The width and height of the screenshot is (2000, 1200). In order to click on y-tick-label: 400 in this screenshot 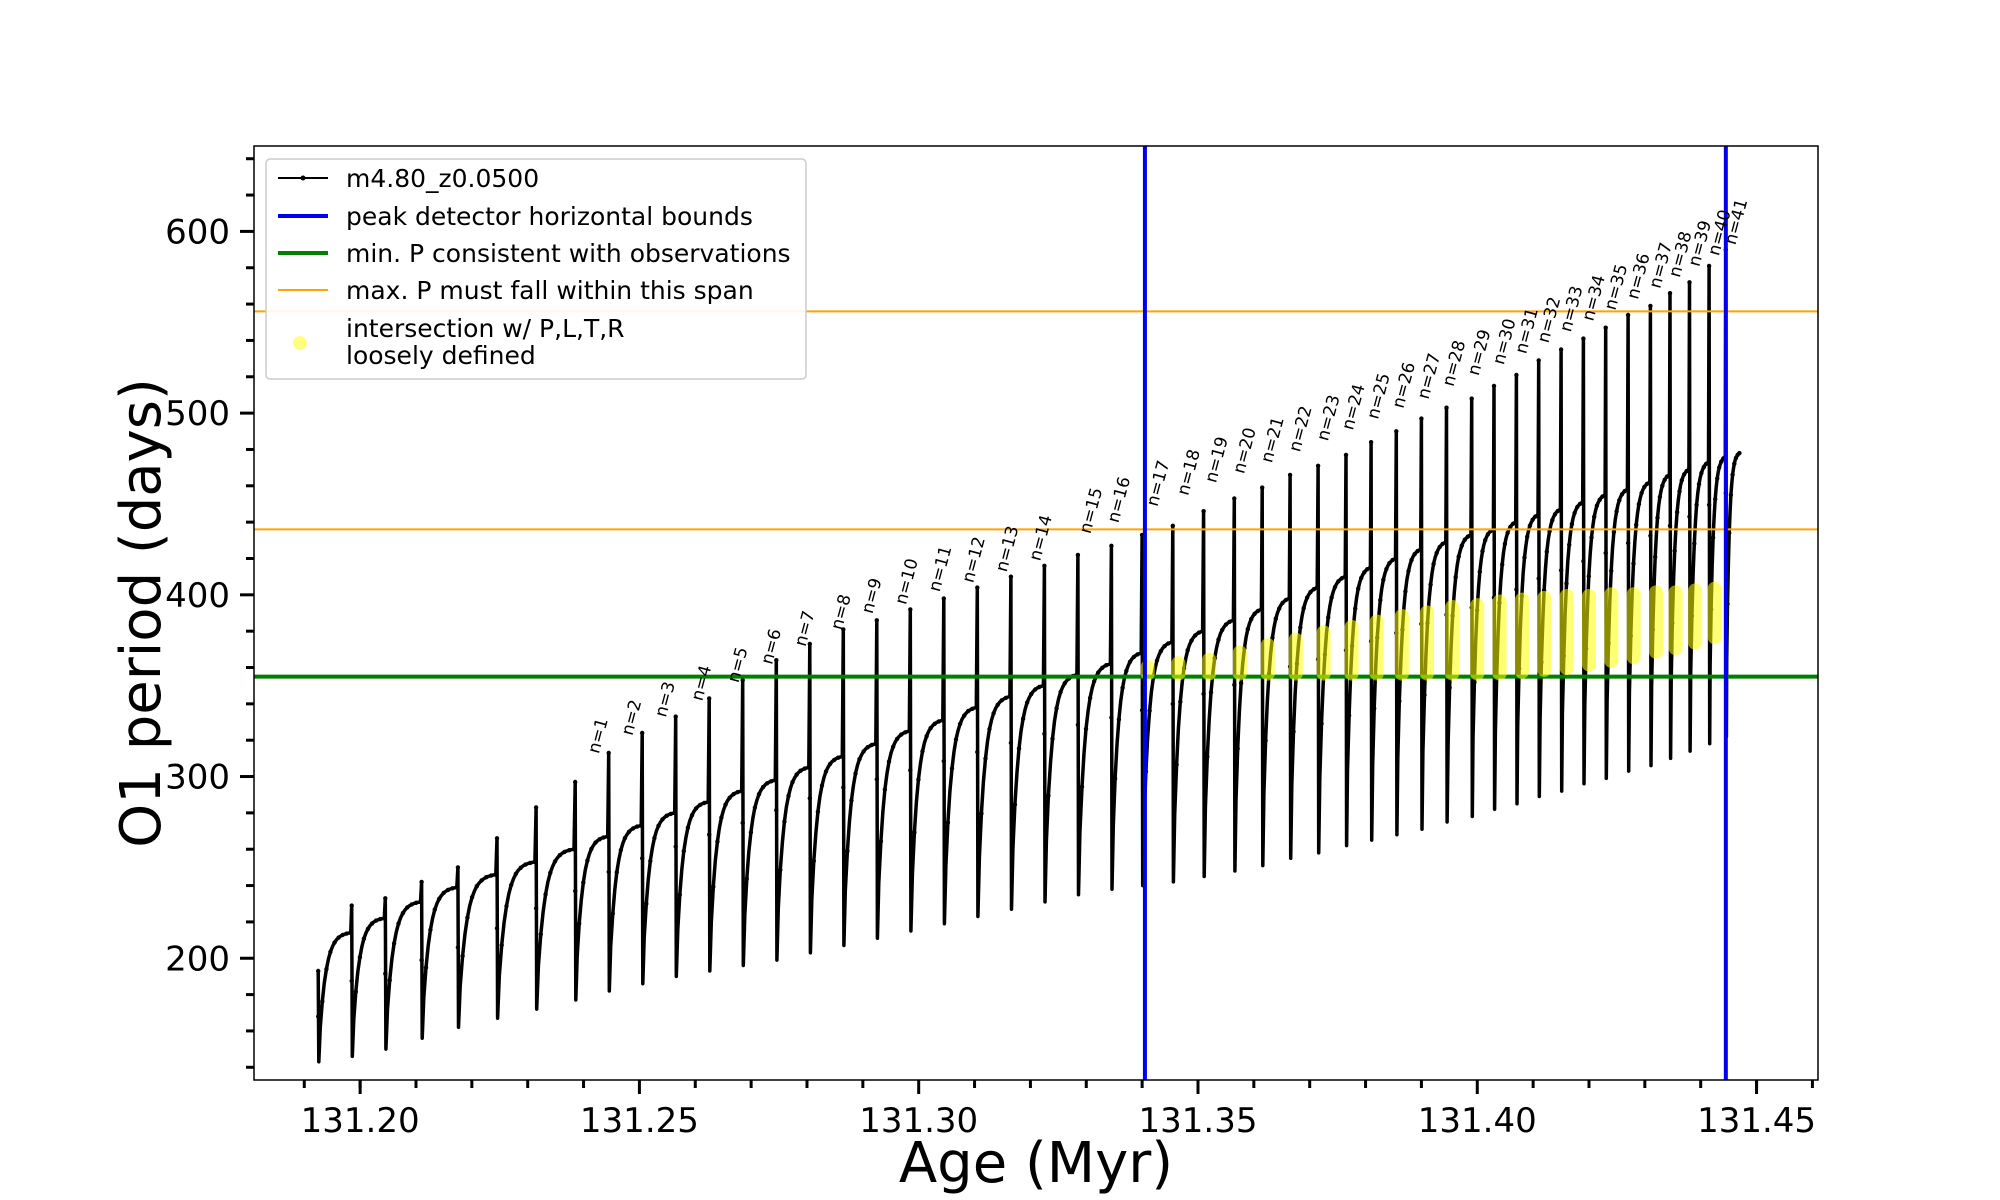, I will do `click(197, 596)`.